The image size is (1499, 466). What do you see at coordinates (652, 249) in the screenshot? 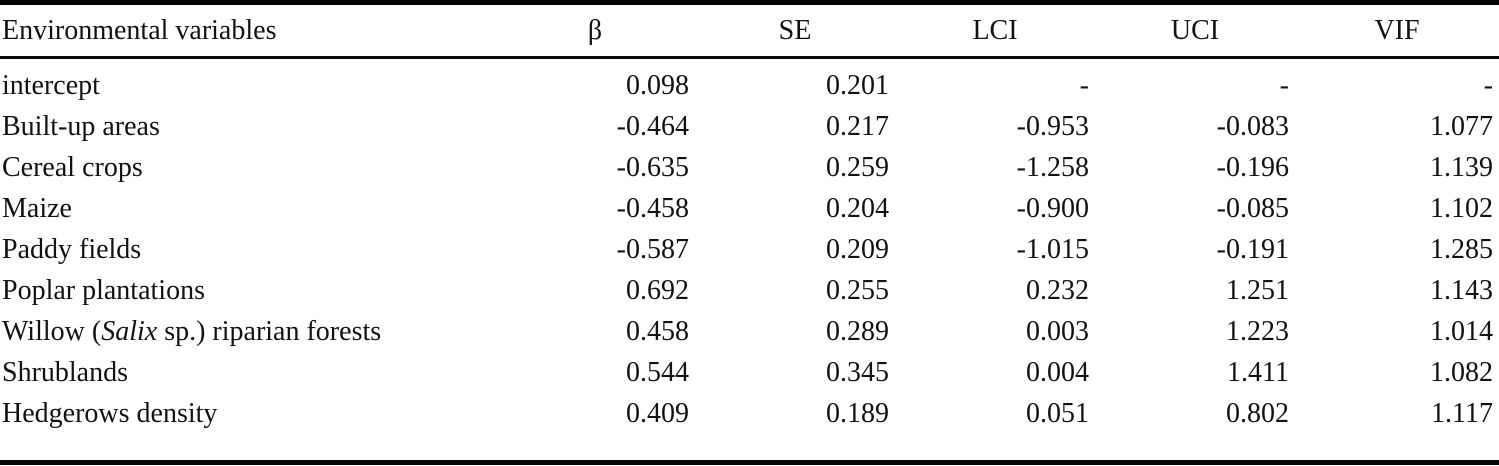
I see `cell-beta: -0.587` at bounding box center [652, 249].